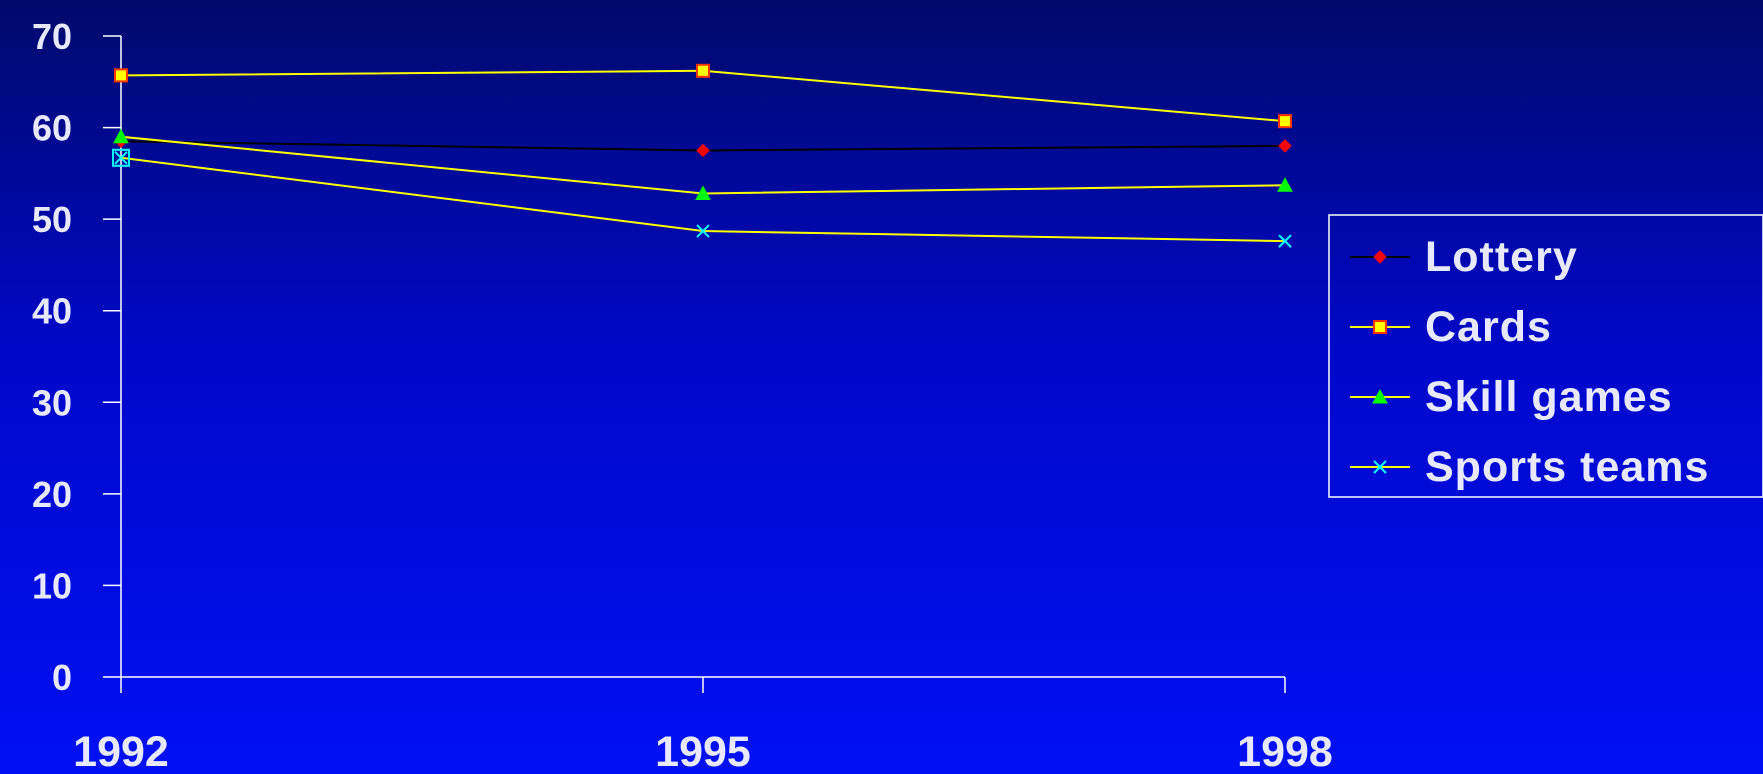 The height and width of the screenshot is (774, 1763). What do you see at coordinates (1501, 257) in the screenshot?
I see `legend-label: Lottery` at bounding box center [1501, 257].